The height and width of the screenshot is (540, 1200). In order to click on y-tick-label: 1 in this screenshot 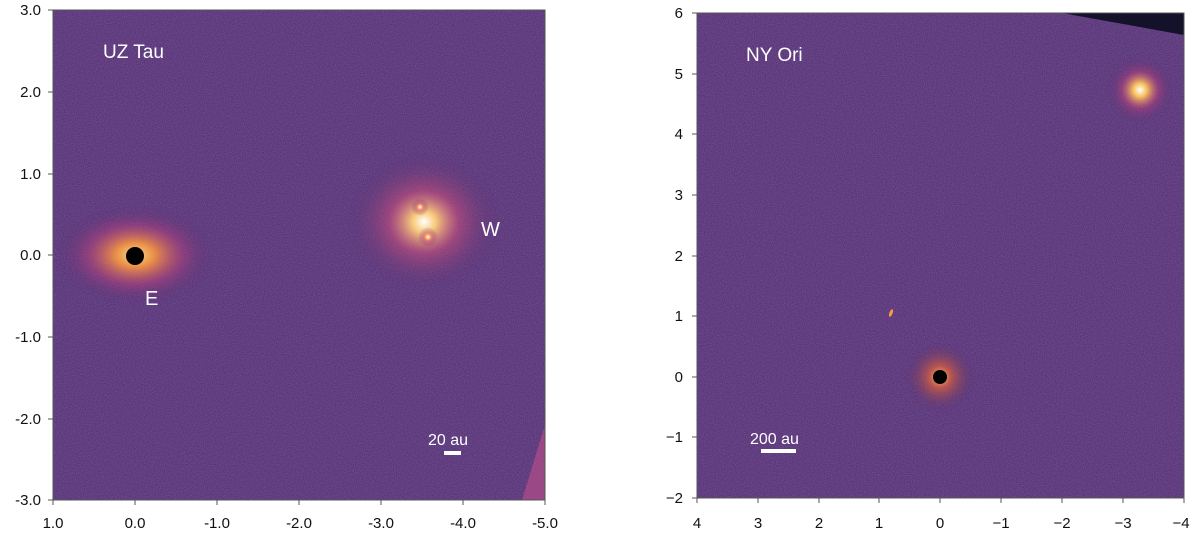, I will do `click(679, 316)`.